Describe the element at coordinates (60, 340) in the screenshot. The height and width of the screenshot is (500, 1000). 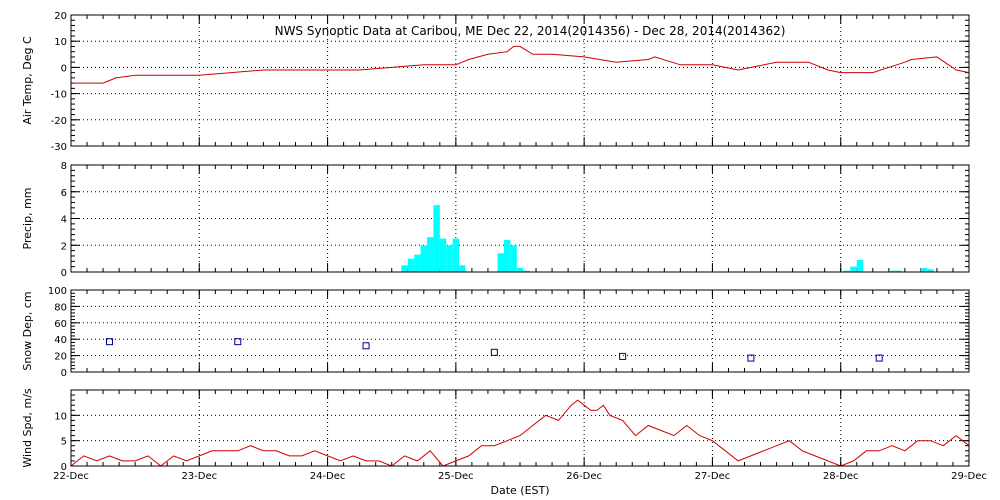
I see `y-tick-label: 40` at that location.